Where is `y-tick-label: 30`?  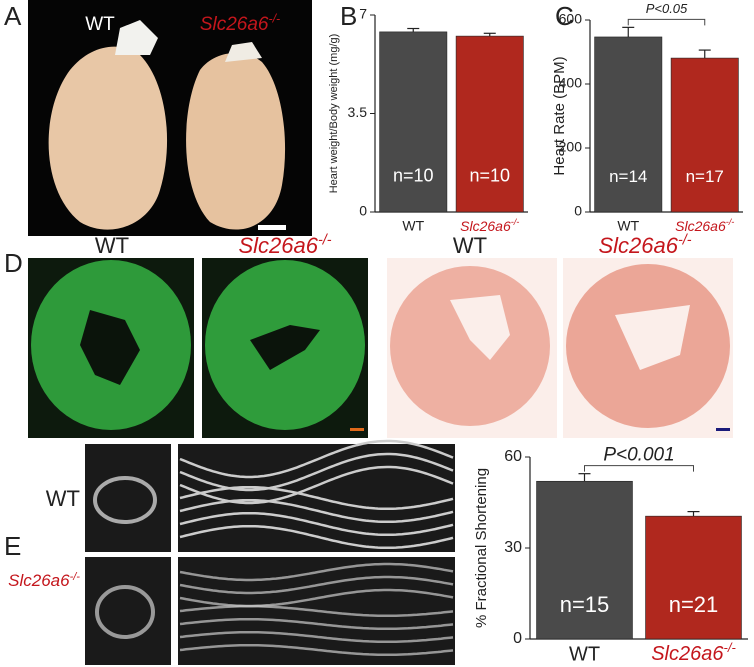
y-tick-label: 30 is located at coordinates (513, 547).